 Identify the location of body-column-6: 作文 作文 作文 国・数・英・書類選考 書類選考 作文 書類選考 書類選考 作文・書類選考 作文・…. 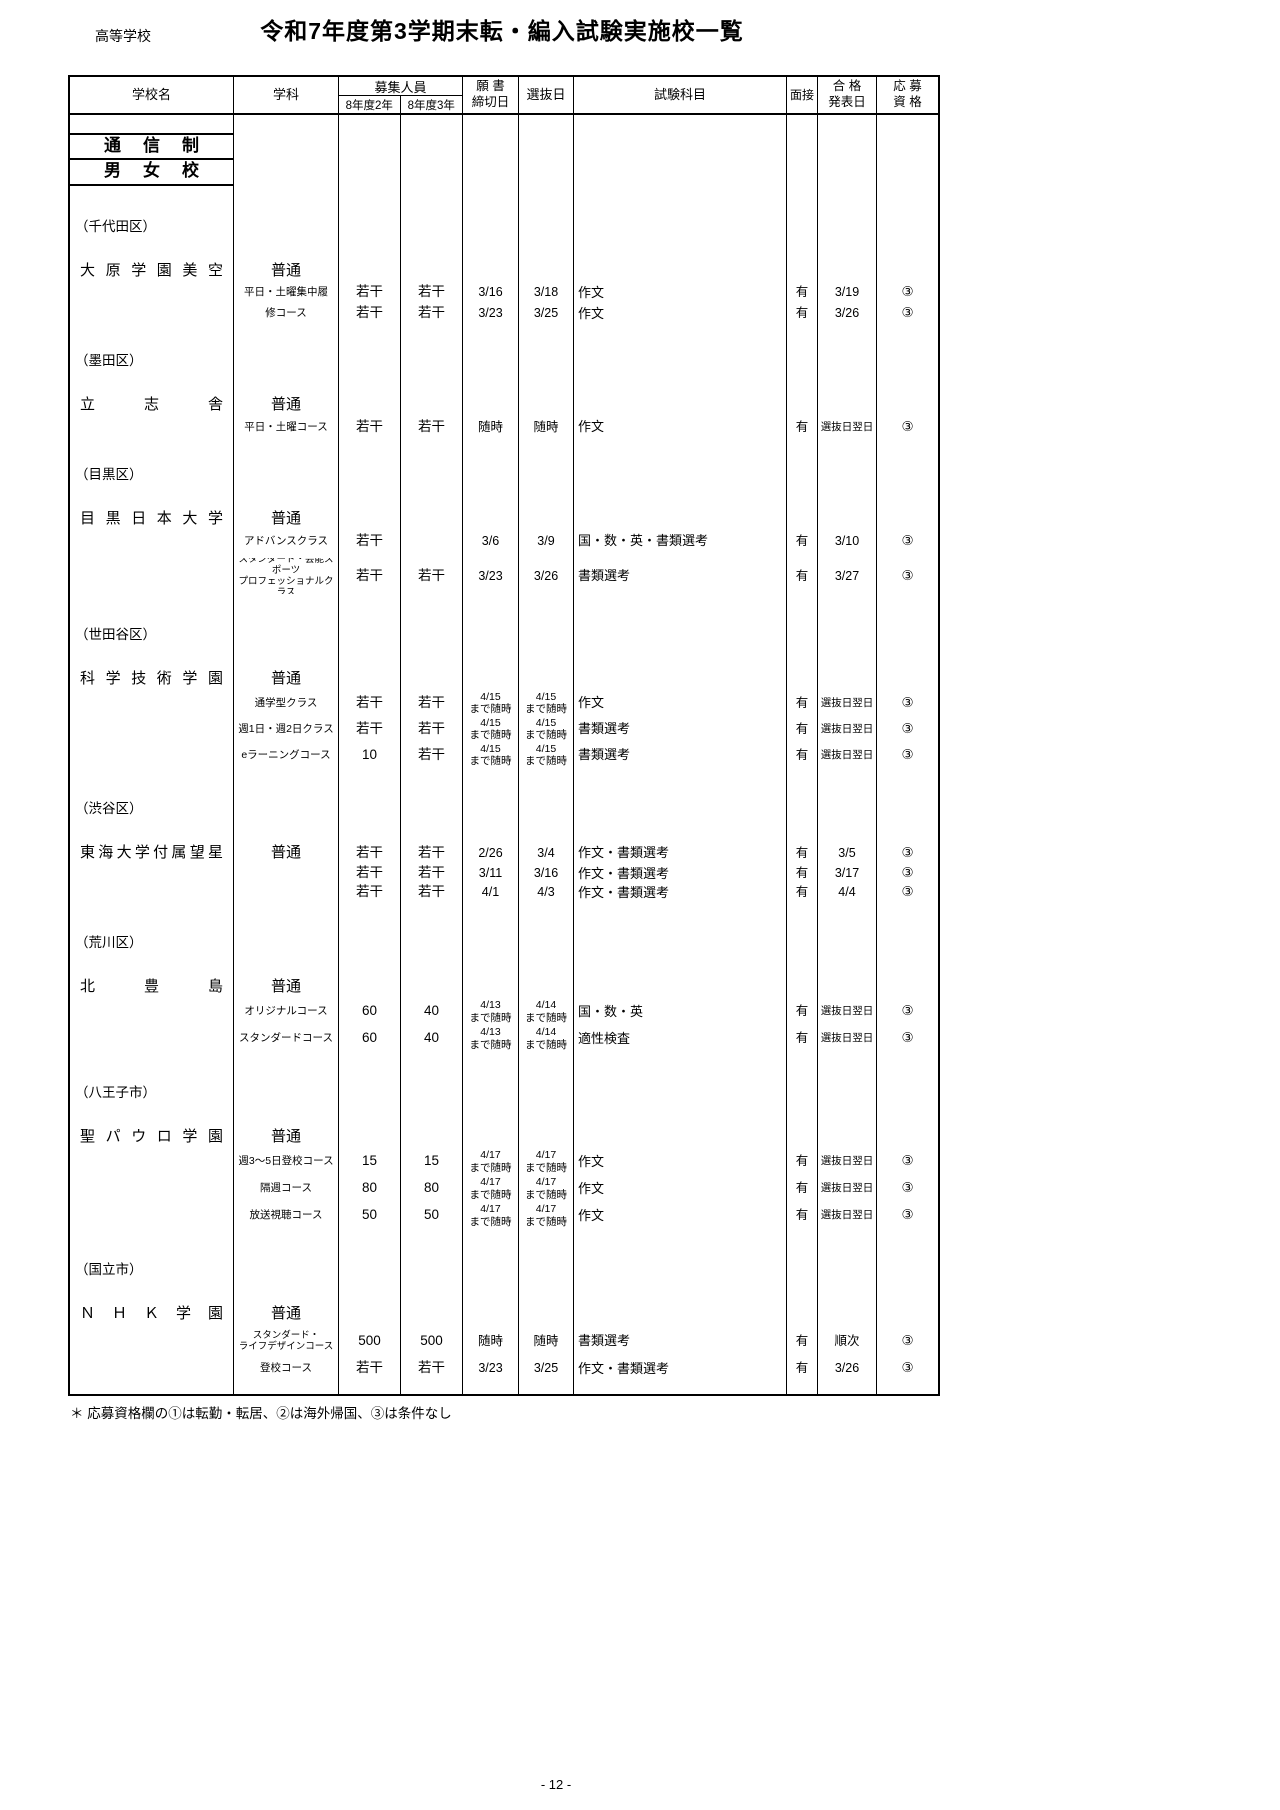
(680, 754).